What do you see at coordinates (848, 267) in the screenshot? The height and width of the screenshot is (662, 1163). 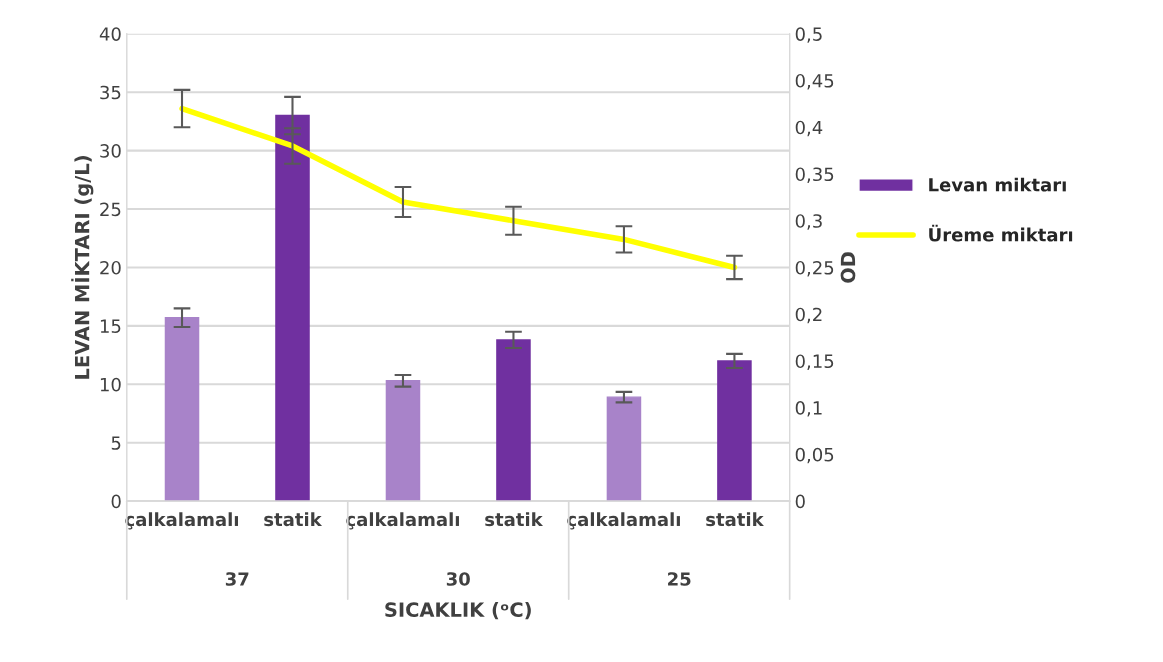 I see `y2-axis-title: OD` at bounding box center [848, 267].